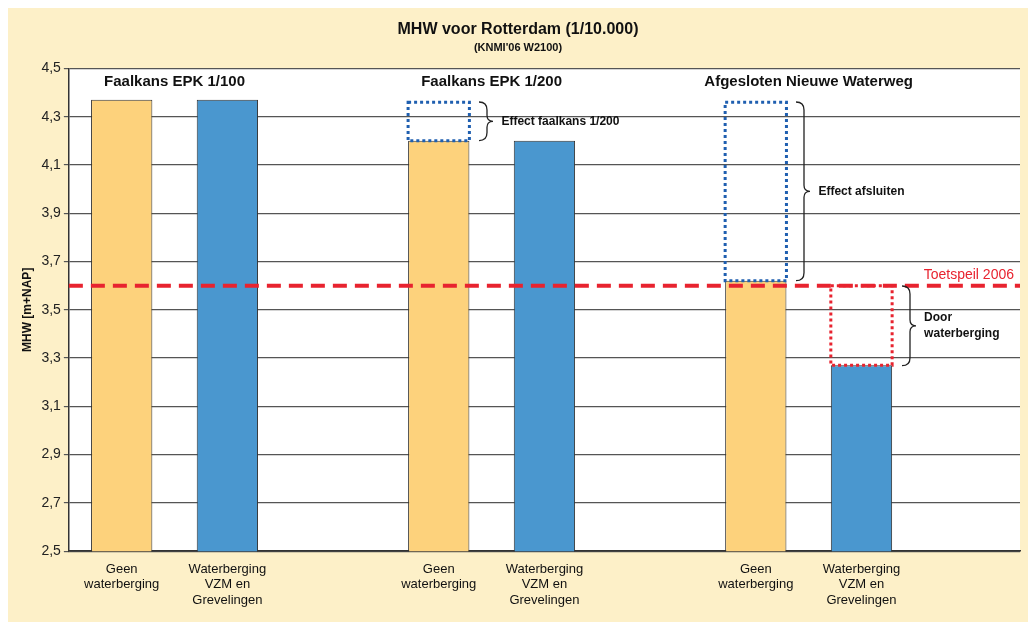  Describe the element at coordinates (51, 163) in the screenshot. I see `y-tick-label: 4,1` at that location.